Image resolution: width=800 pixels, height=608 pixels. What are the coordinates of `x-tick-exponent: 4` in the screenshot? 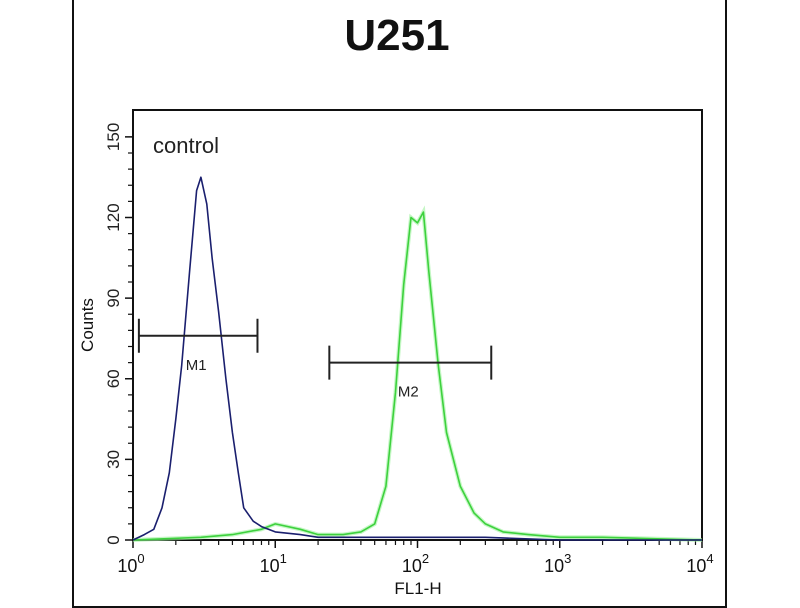 It's located at (709, 558).